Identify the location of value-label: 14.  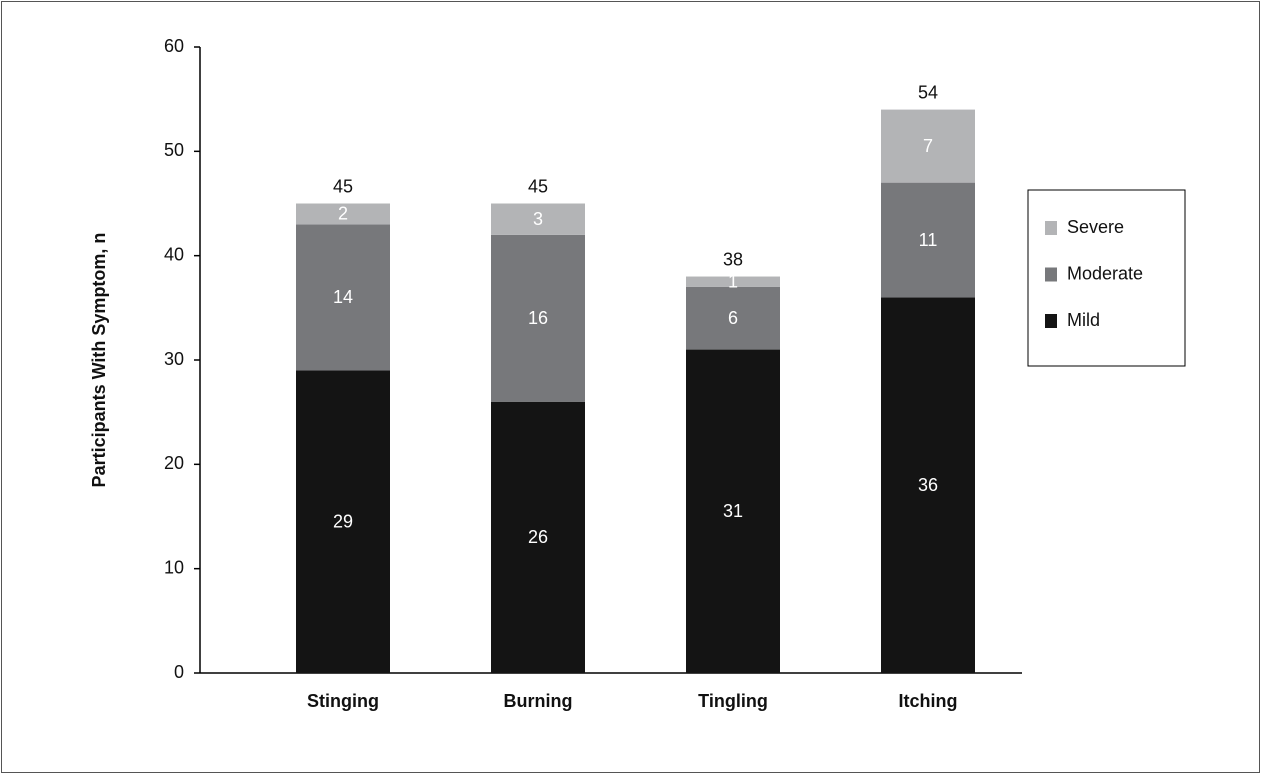
(343, 297).